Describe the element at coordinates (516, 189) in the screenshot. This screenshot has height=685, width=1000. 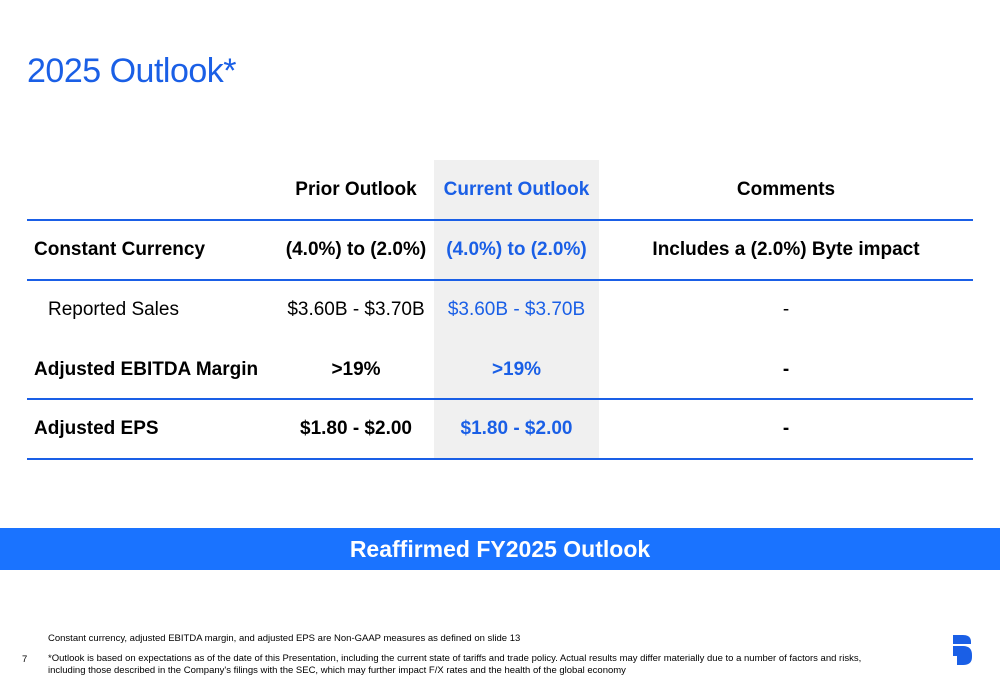
I see `header-current-outlook: Current Outlook` at that location.